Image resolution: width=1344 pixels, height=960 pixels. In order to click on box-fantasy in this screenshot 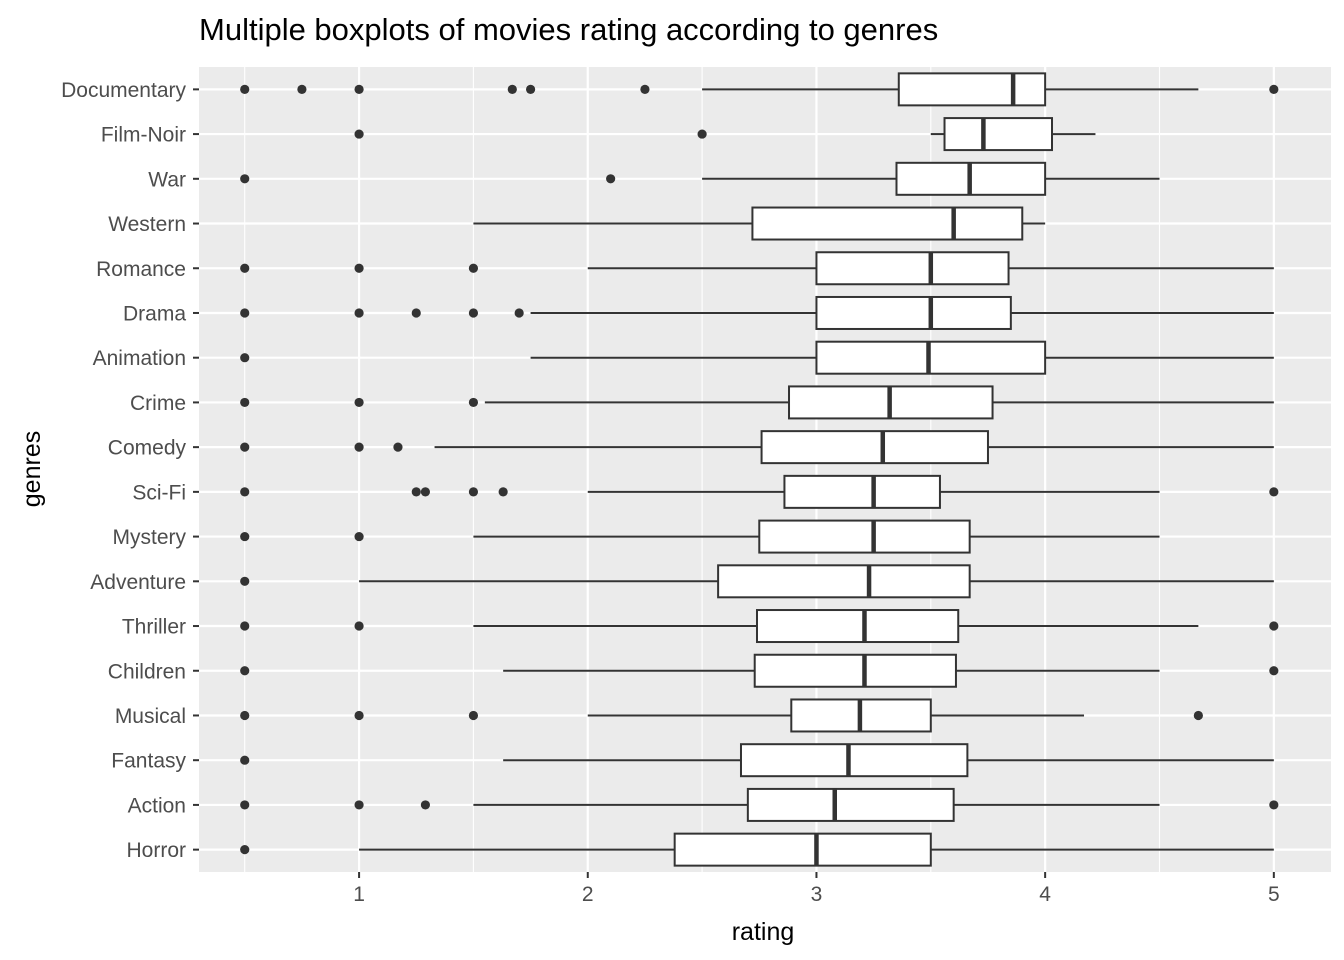, I will do `click(757, 760)`.